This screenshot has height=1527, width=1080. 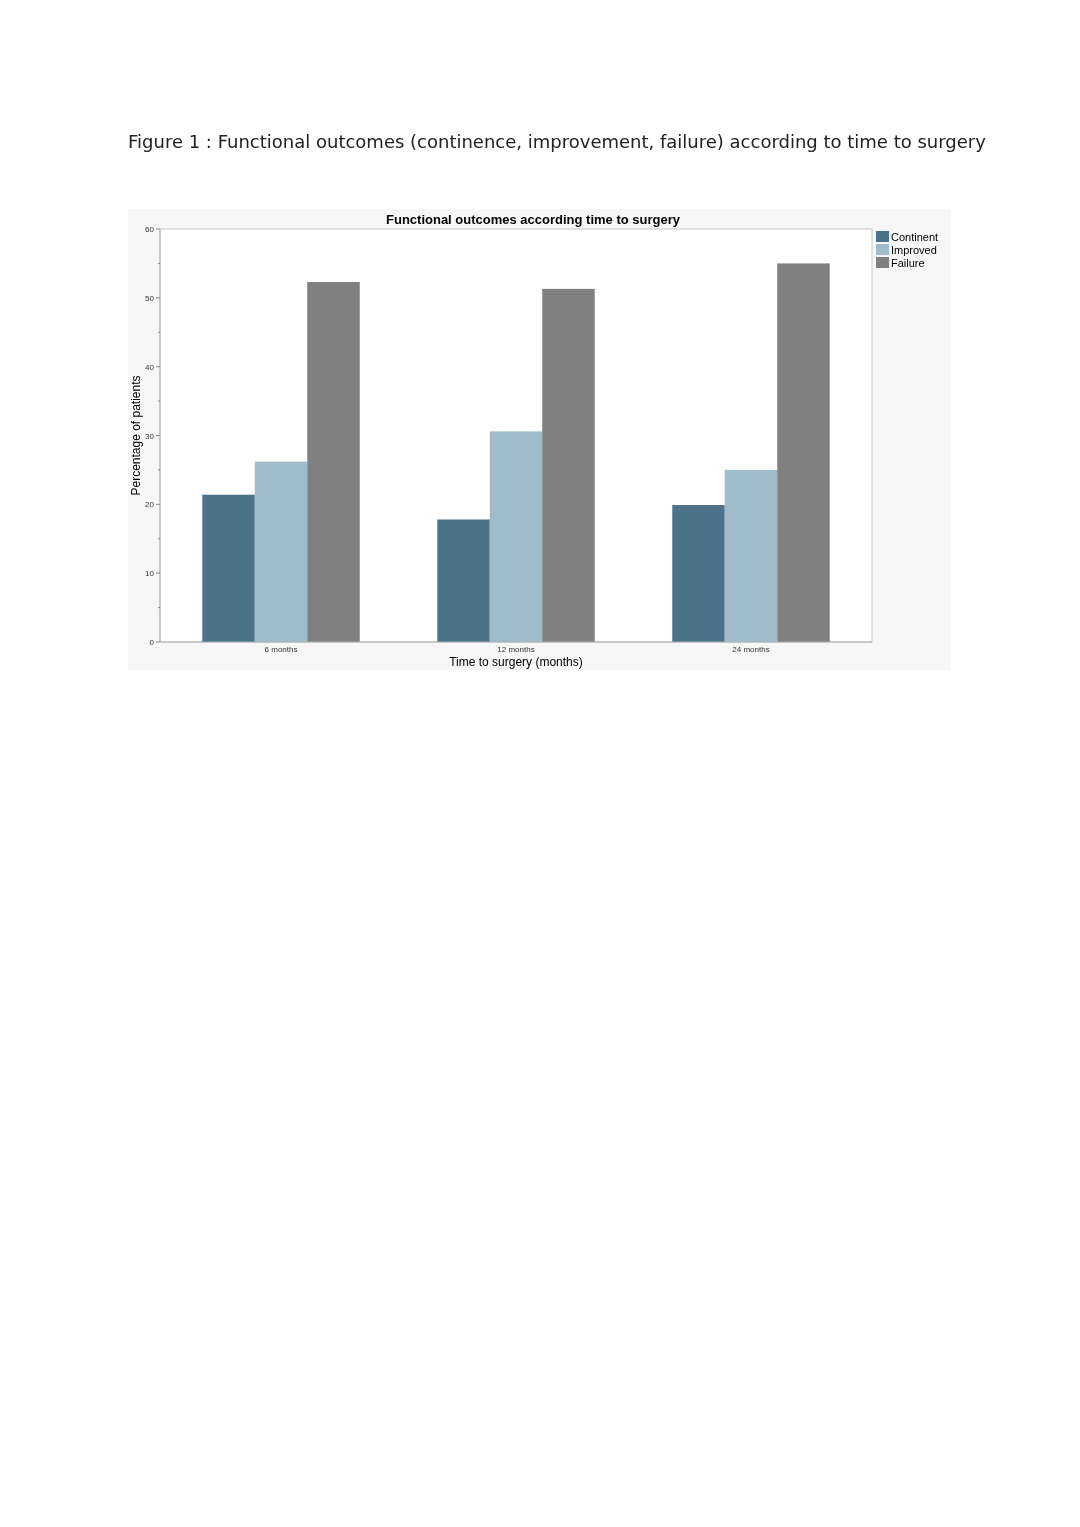 What do you see at coordinates (152, 642) in the screenshot?
I see `y-tick-label: 0` at bounding box center [152, 642].